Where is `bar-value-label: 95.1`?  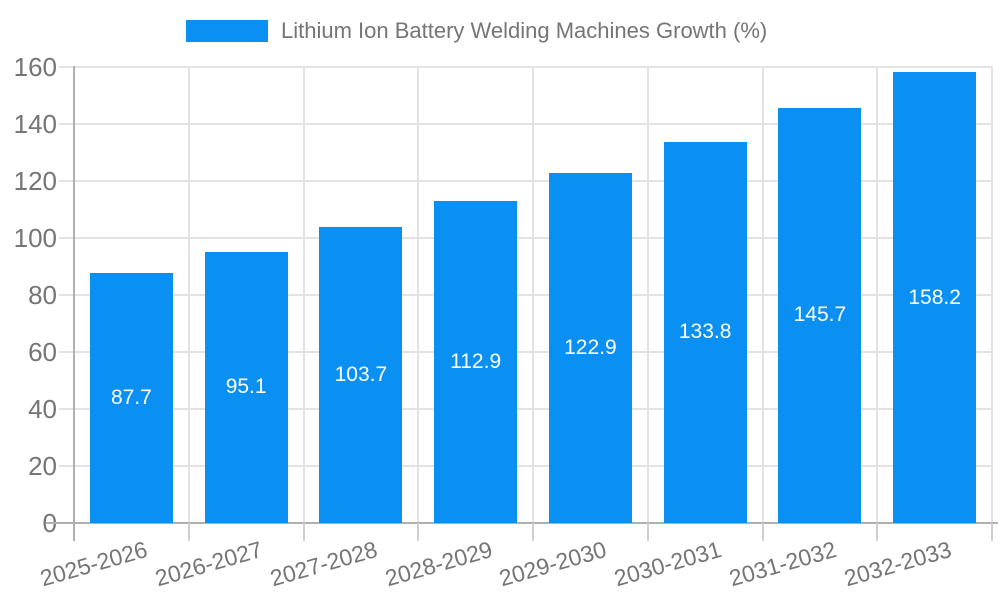 bar-value-label: 95.1 is located at coordinates (246, 387).